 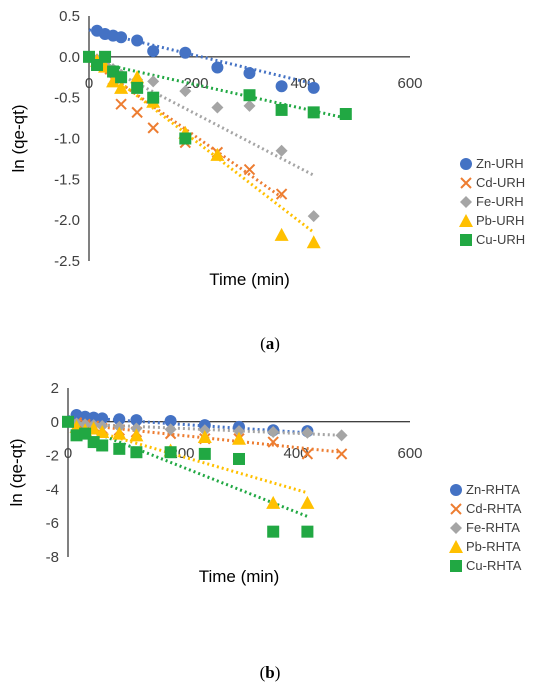 What do you see at coordinates (52, 523) in the screenshot?
I see `y-tick-label: -6` at bounding box center [52, 523].